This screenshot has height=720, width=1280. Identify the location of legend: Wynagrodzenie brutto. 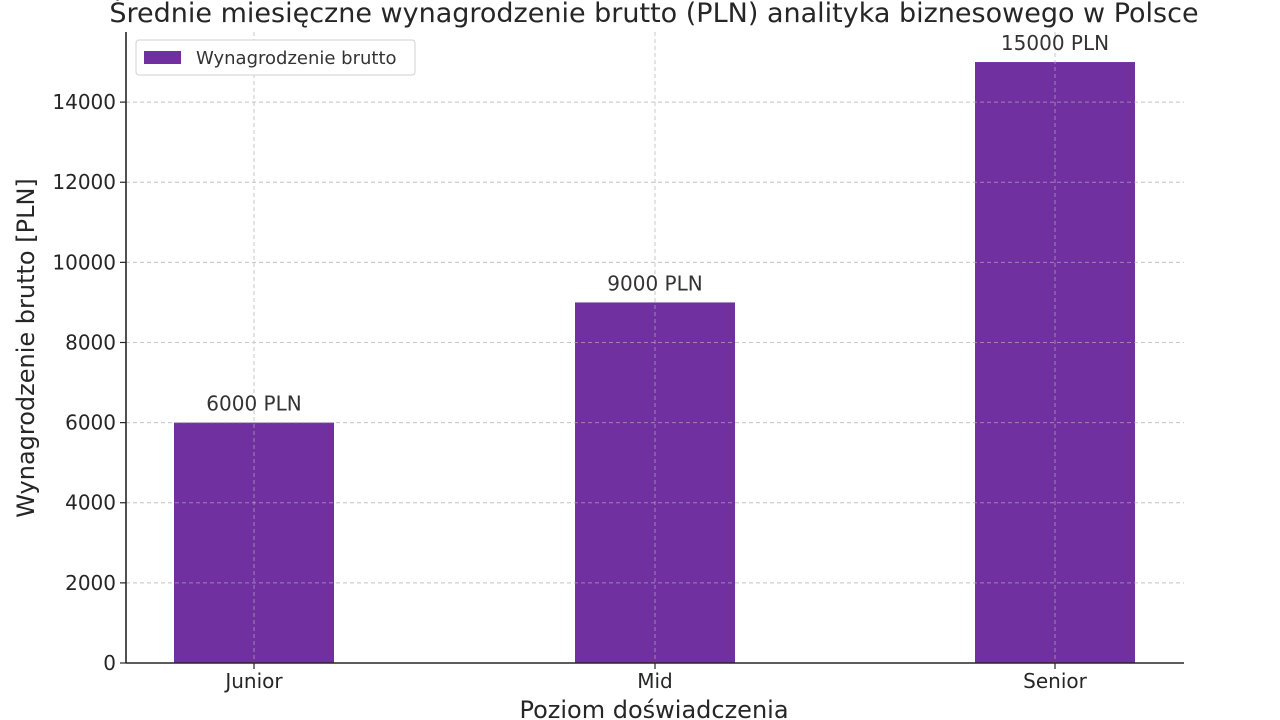
(275, 57).